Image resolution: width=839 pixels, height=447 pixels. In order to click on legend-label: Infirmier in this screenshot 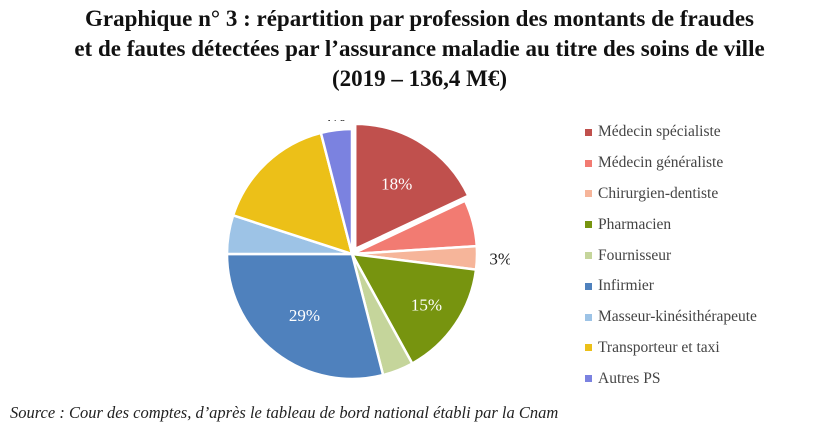, I will do `click(626, 286)`.